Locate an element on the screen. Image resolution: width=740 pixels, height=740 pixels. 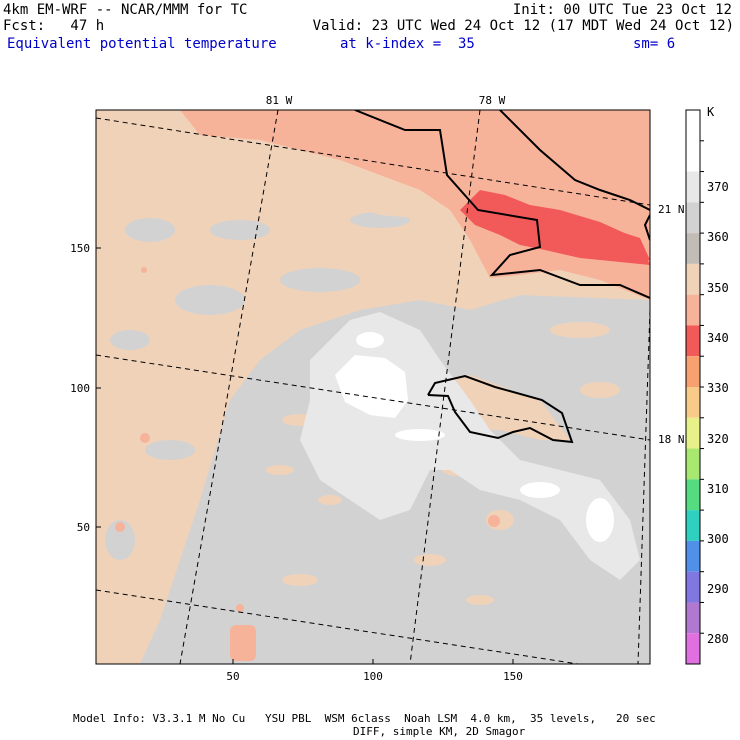
colorbar-unit: K is located at coordinates (711, 112).